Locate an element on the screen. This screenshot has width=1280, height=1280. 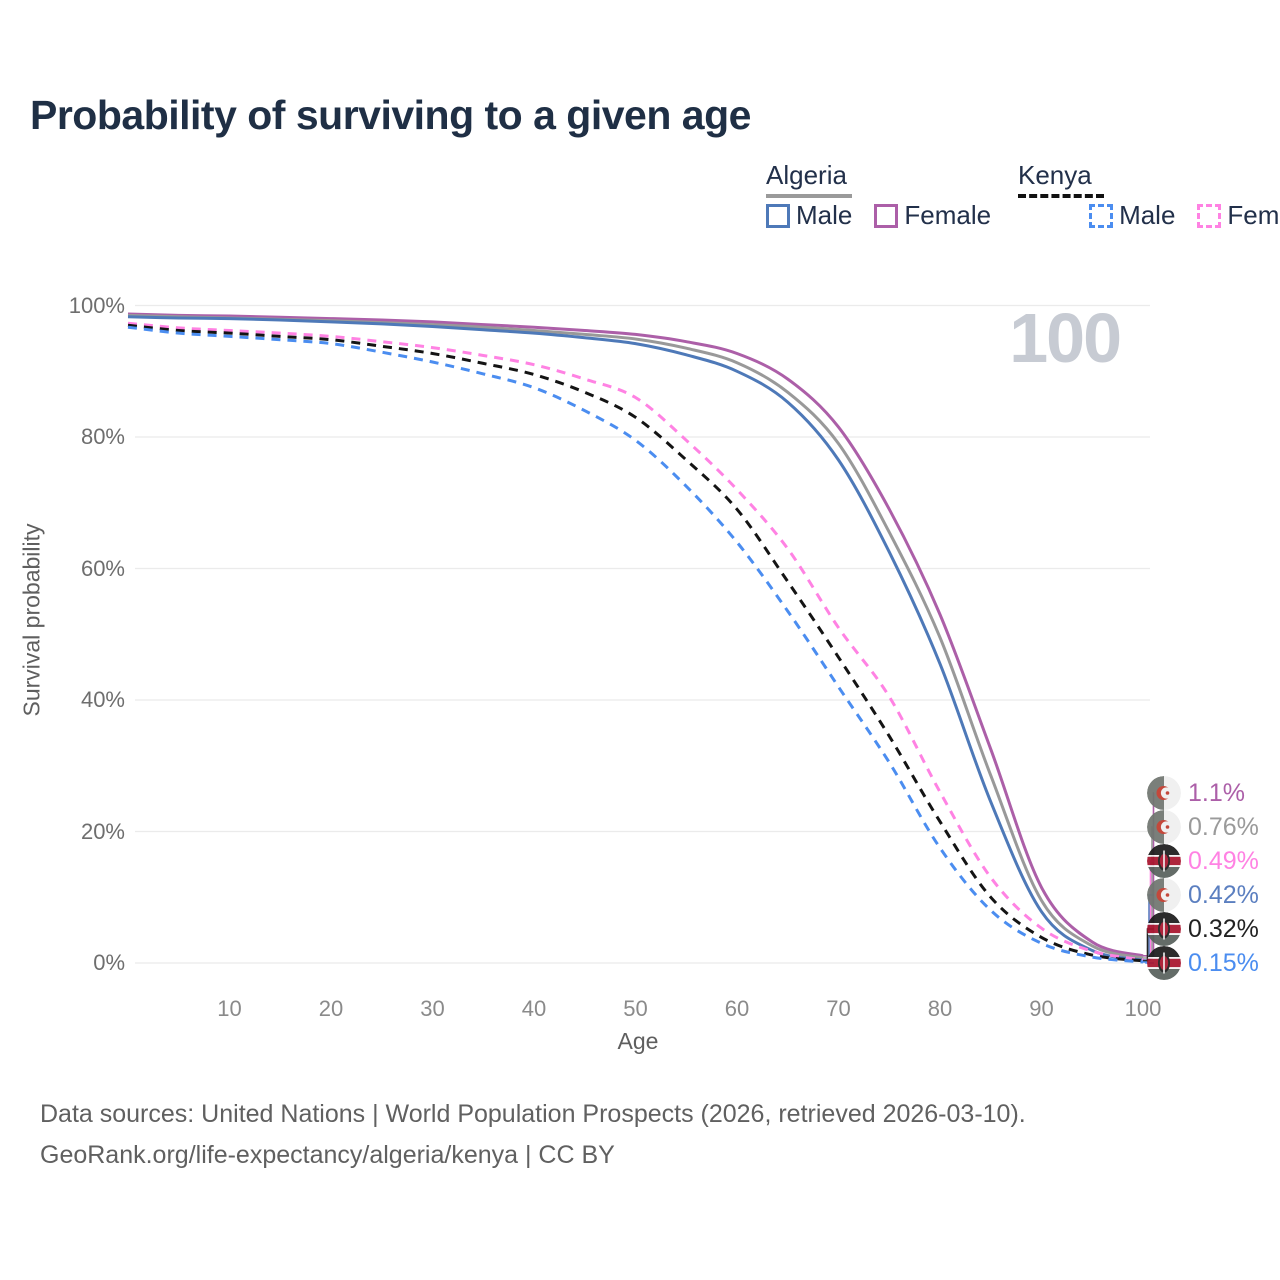
y-tick-20: 20% is located at coordinates (102, 831).